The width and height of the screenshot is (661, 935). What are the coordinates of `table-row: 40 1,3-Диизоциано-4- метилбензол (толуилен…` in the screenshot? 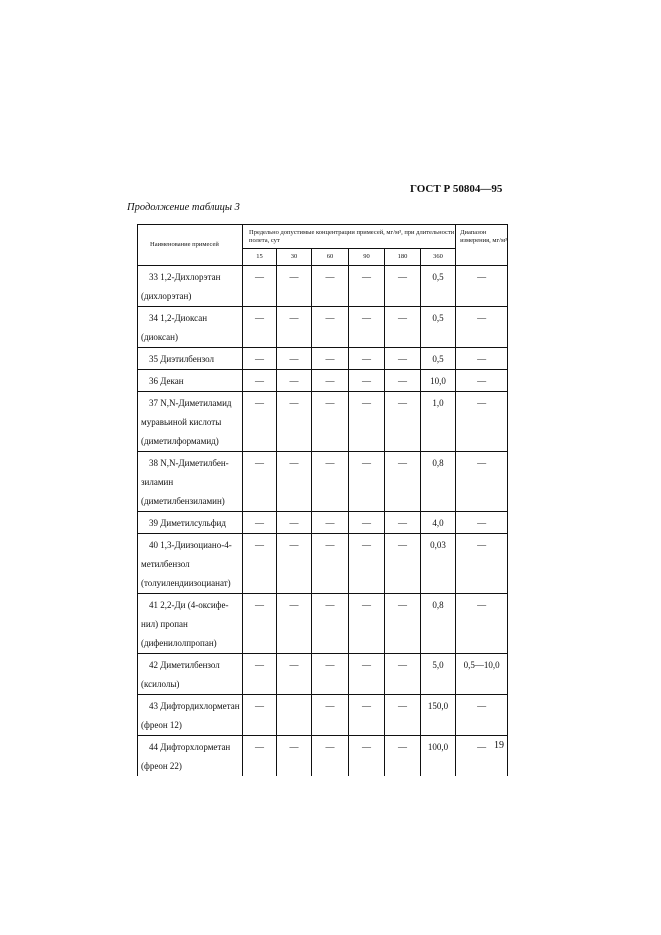 It's located at (323, 563).